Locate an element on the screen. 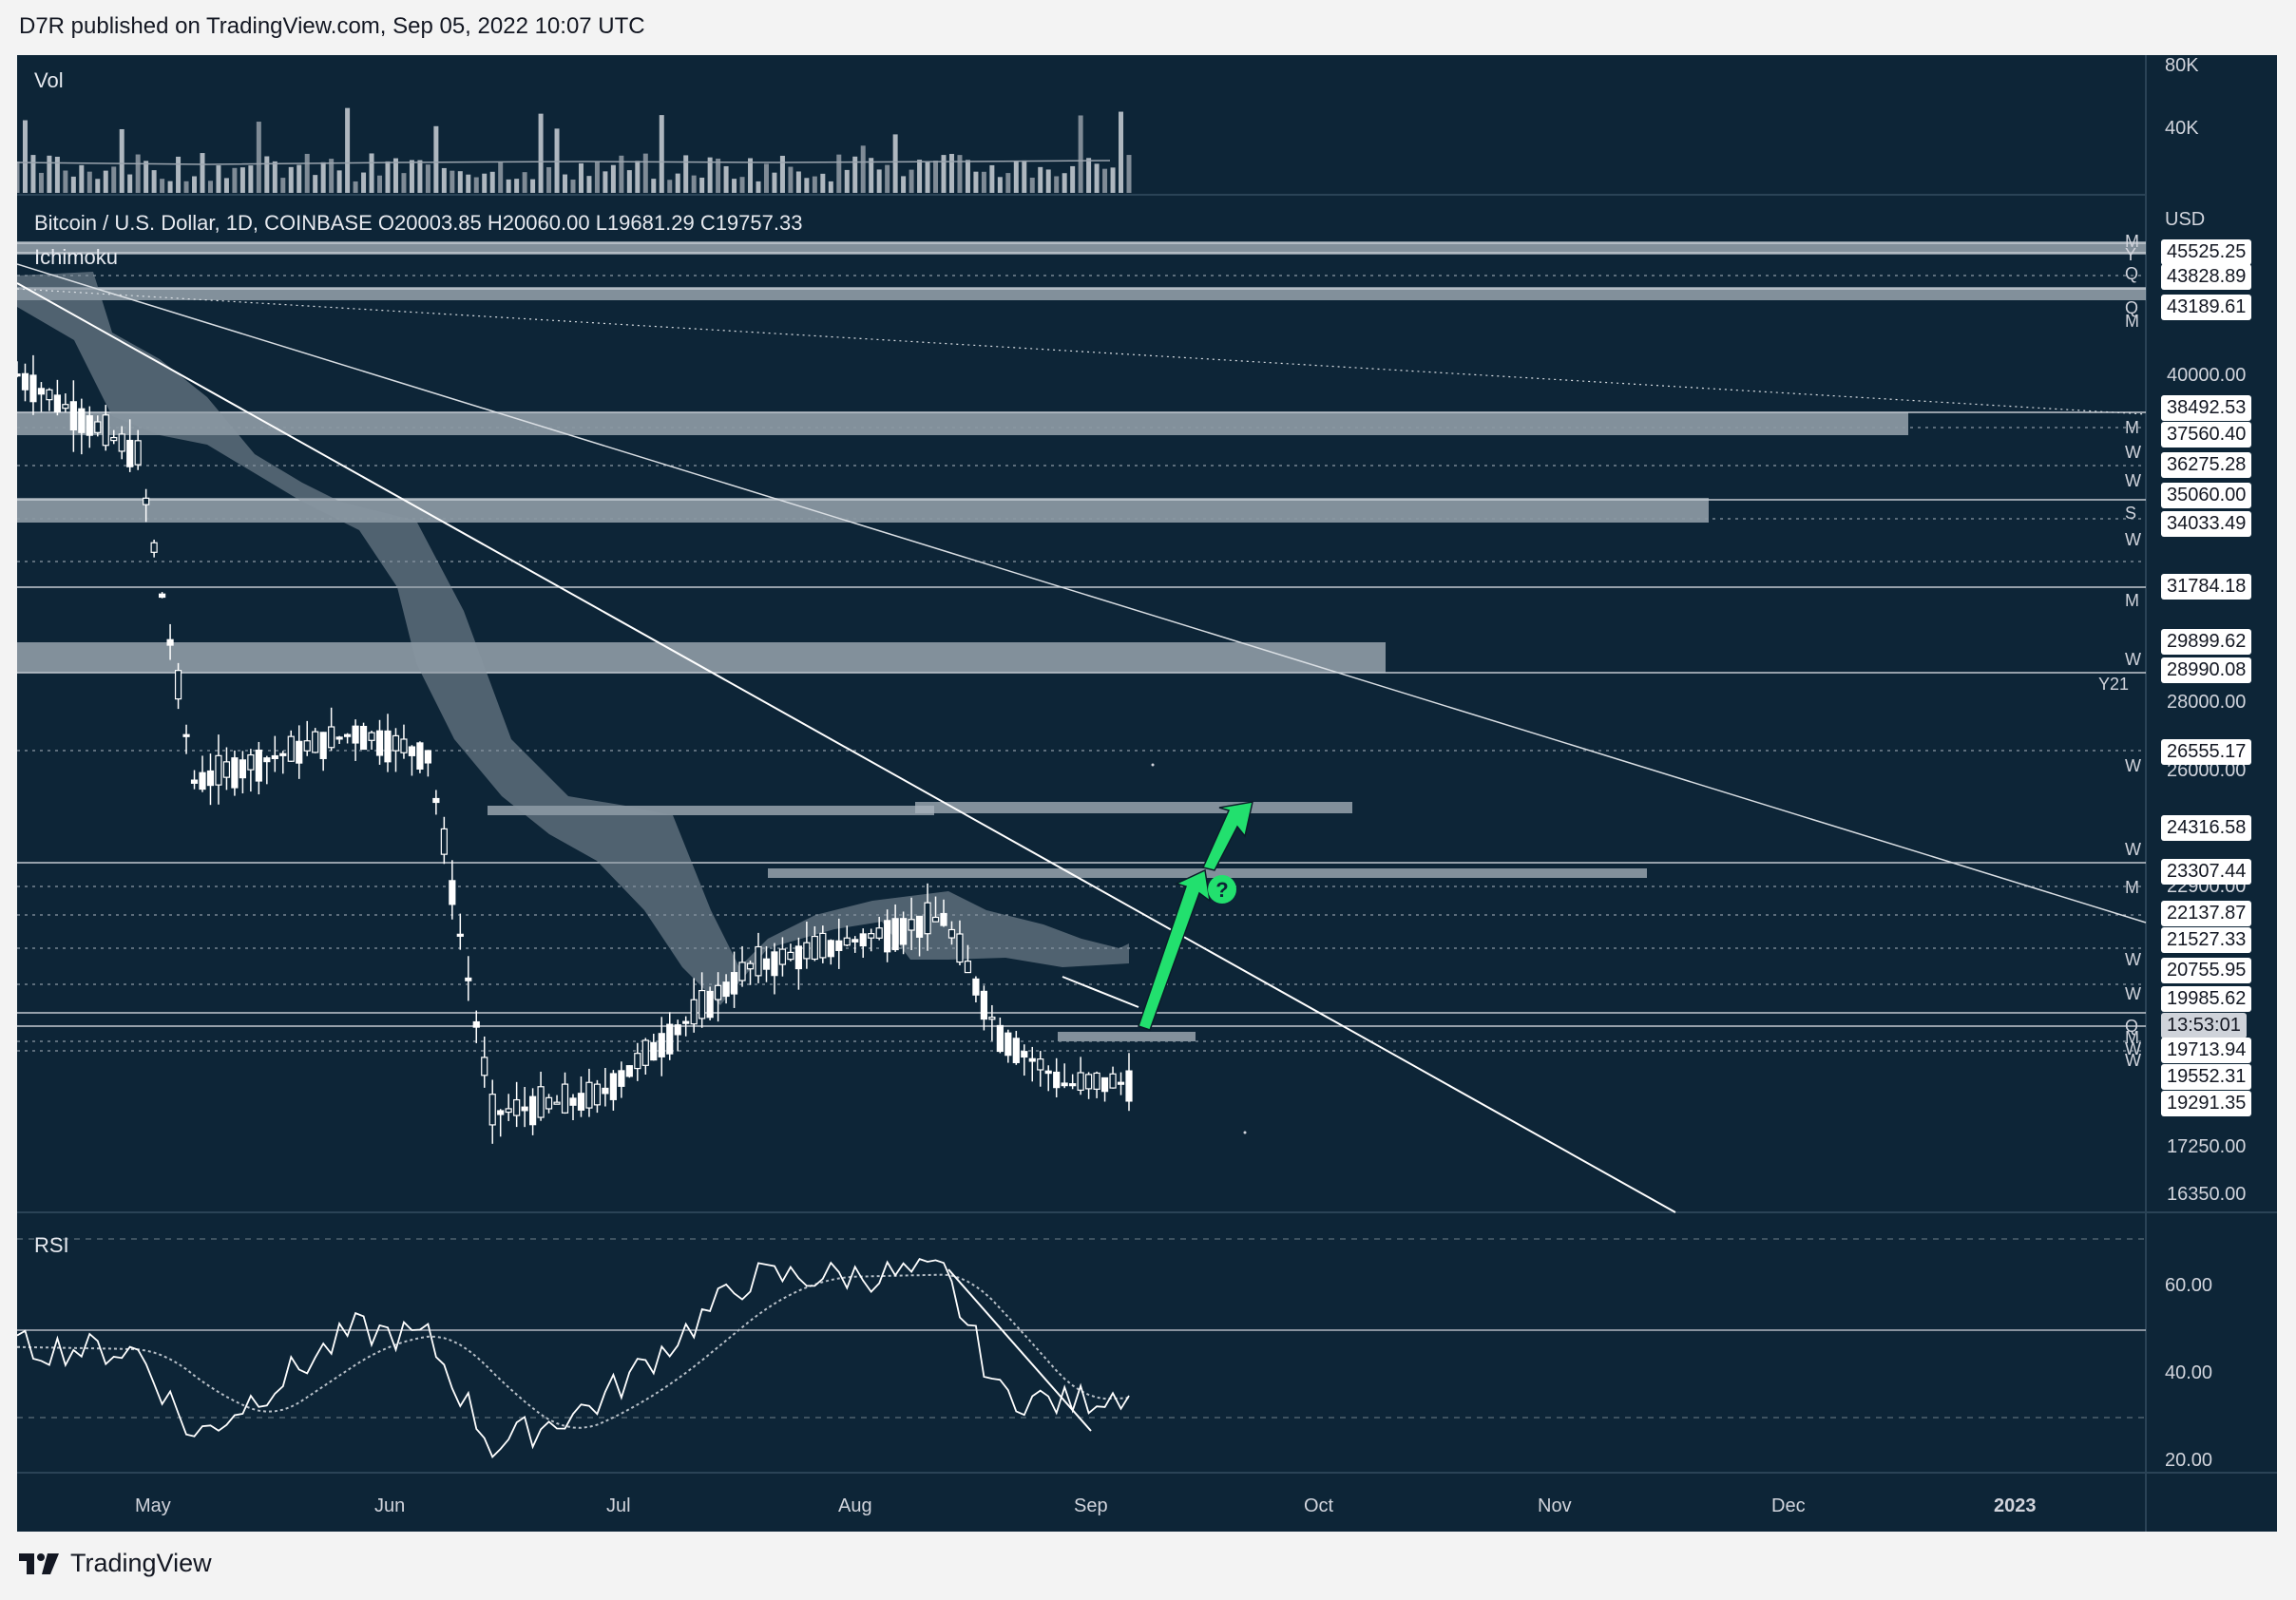  projection-arrow is located at coordinates (1195, 916).